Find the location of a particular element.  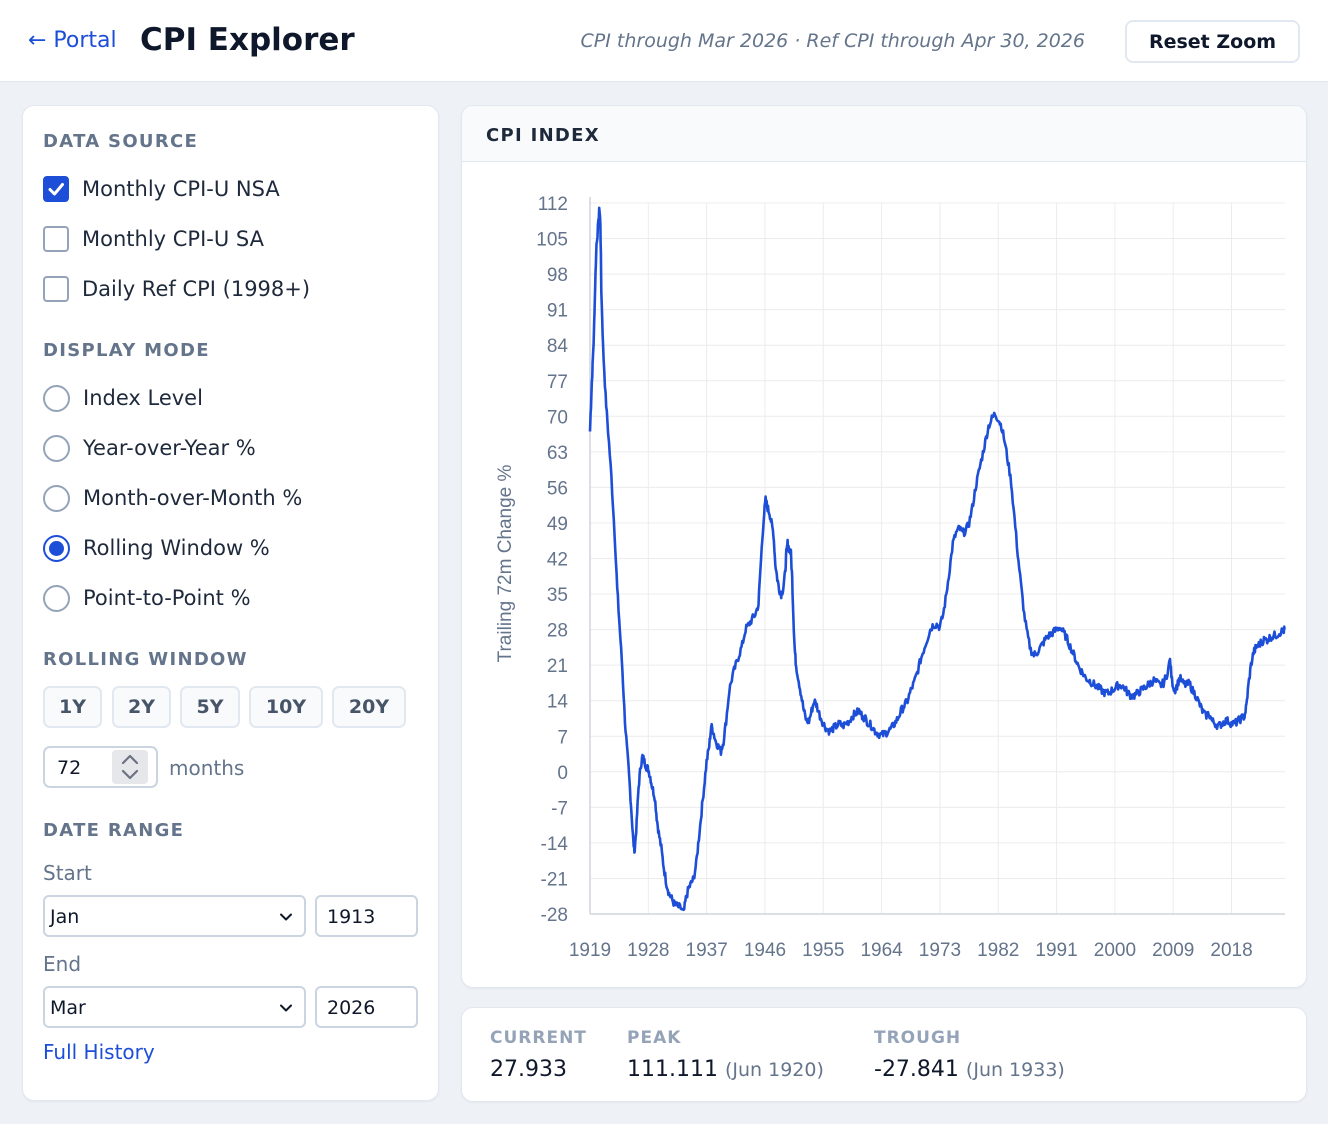

mode-option-label: Point-to-Point % is located at coordinates (167, 598).